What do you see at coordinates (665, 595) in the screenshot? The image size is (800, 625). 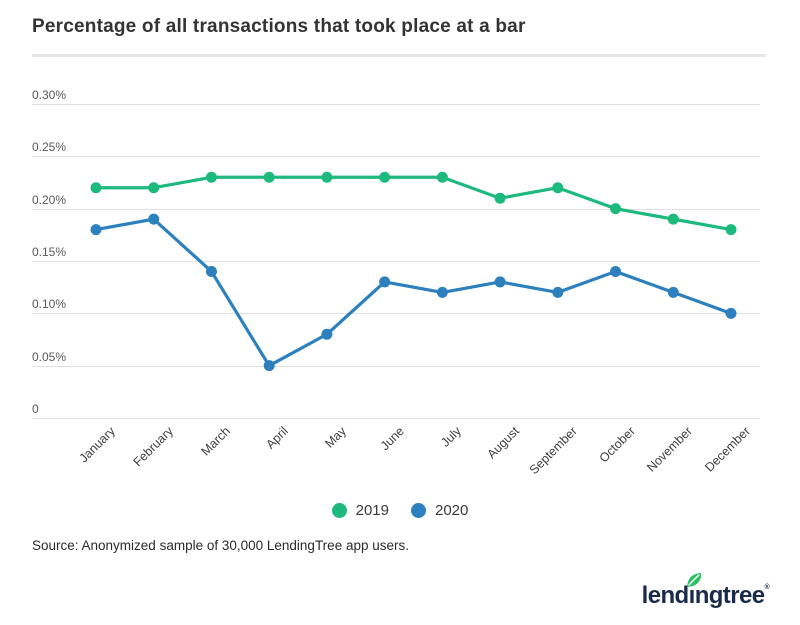 I see `logo-text-part1: lend` at bounding box center [665, 595].